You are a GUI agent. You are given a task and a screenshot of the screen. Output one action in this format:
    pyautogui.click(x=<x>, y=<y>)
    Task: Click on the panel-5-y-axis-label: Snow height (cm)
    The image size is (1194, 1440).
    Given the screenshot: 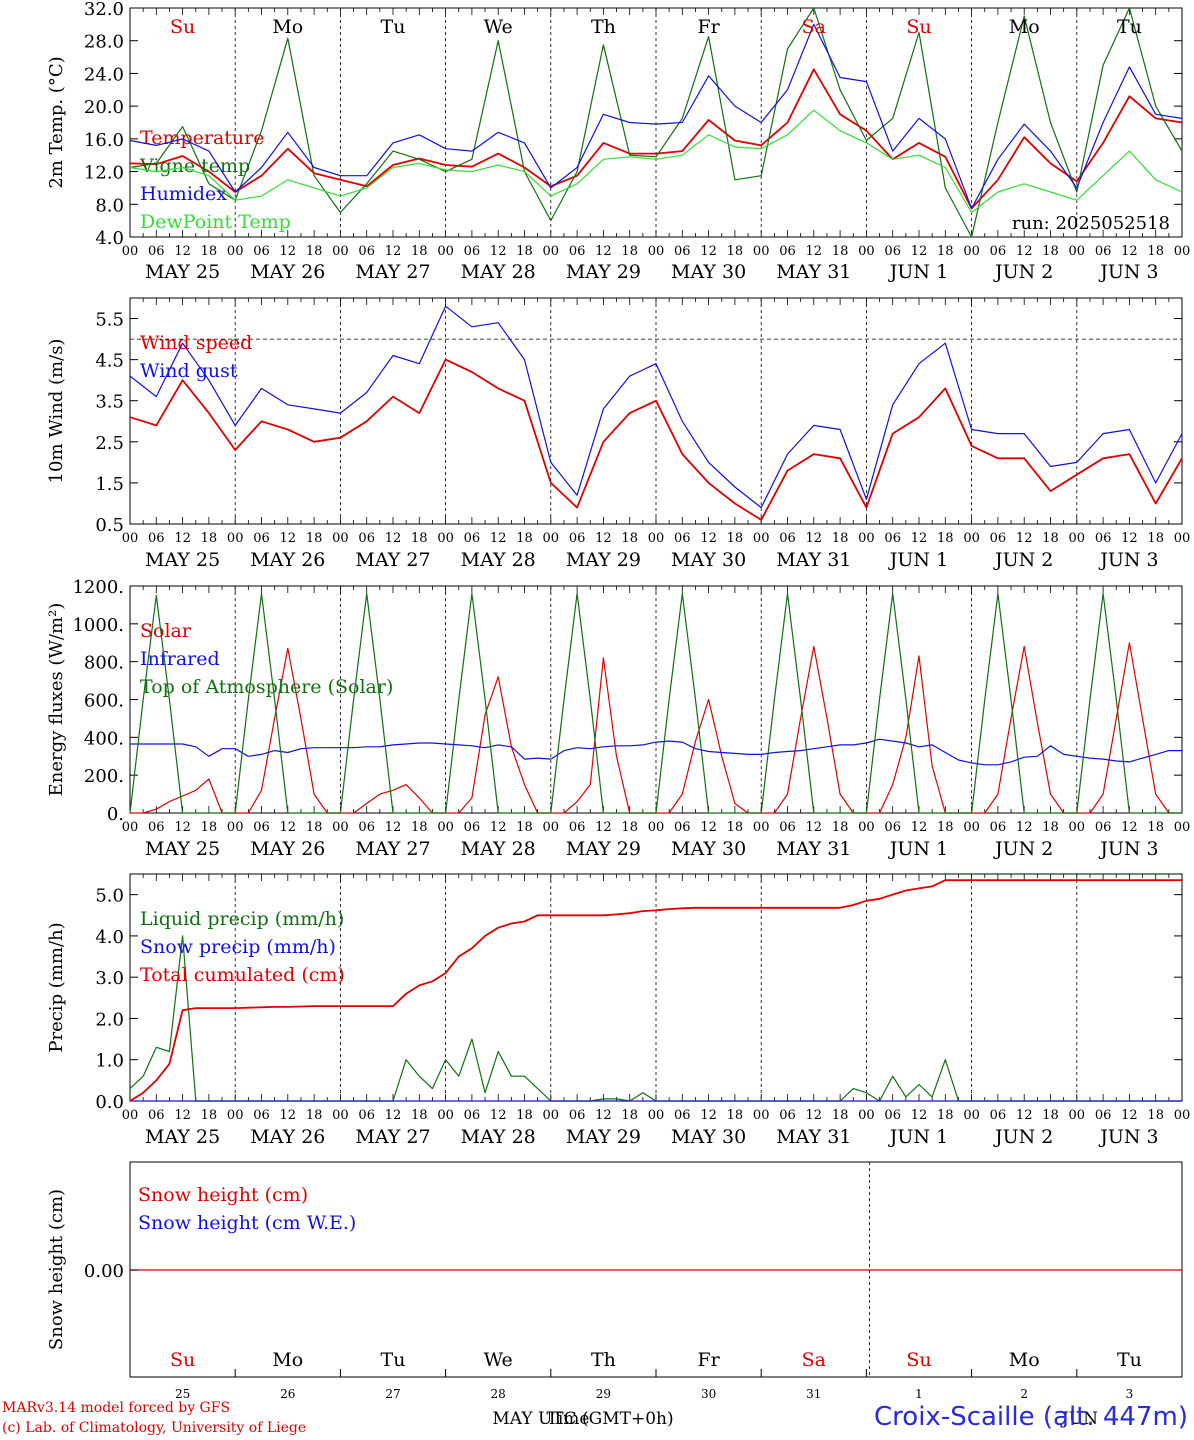 What is the action you would take?
    pyautogui.click(x=56, y=1269)
    